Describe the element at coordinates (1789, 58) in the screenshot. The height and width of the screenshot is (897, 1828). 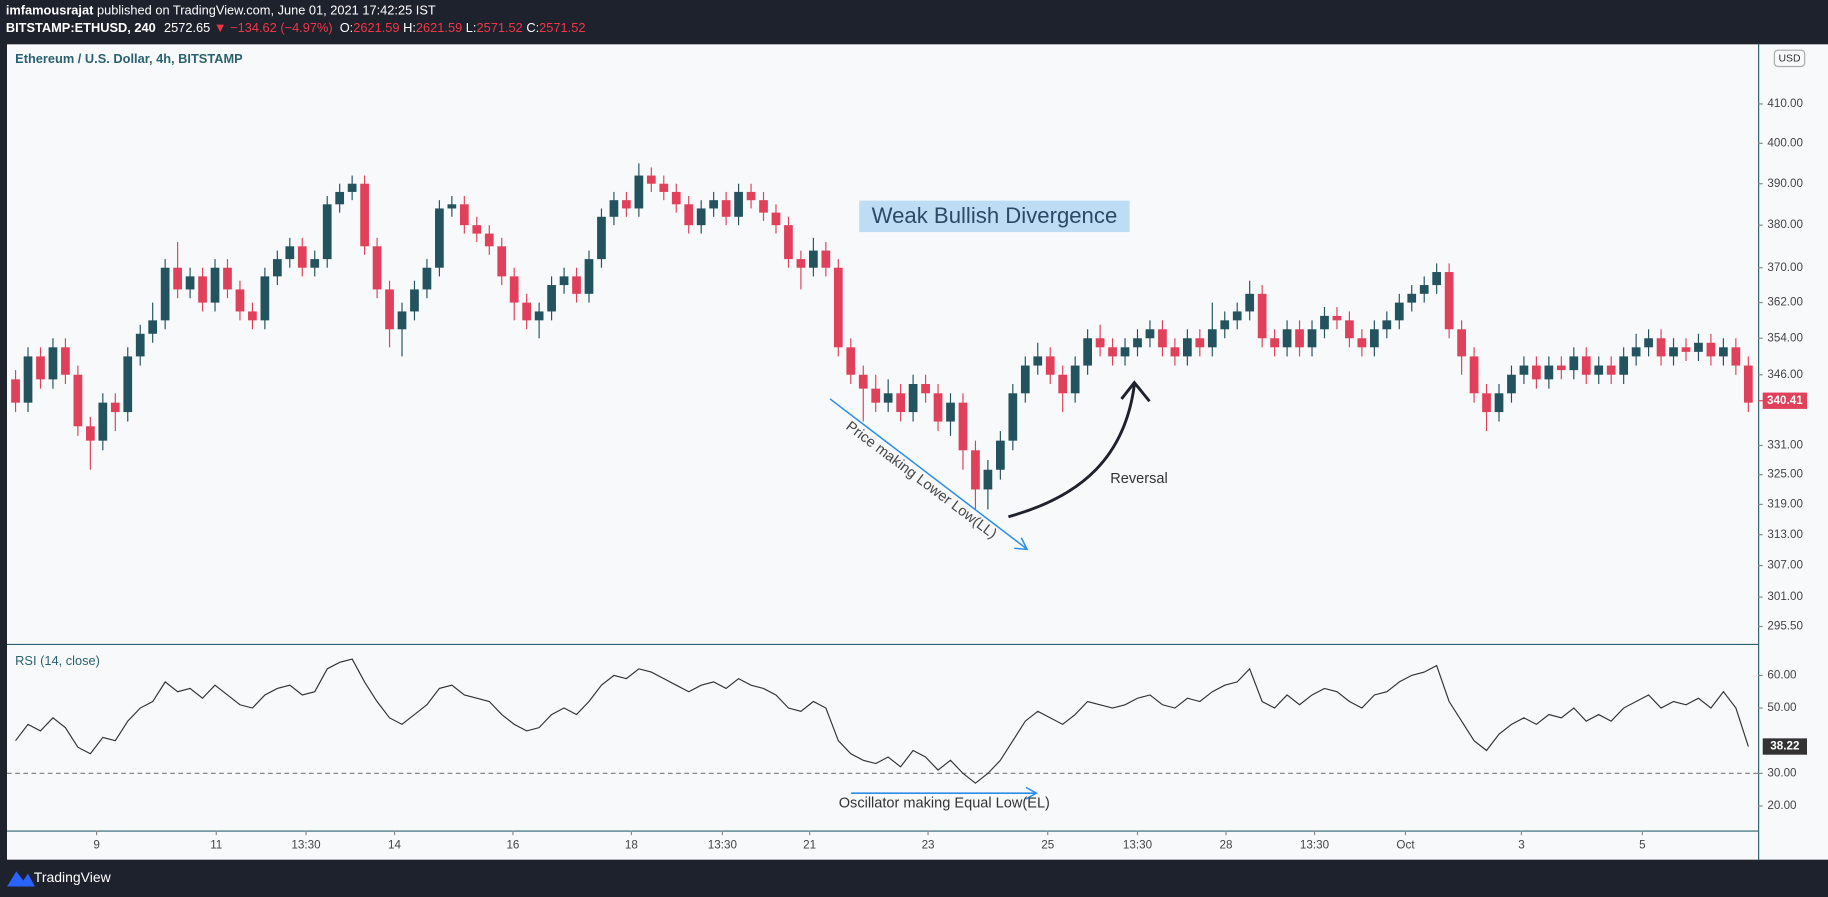
I see `currency-box` at that location.